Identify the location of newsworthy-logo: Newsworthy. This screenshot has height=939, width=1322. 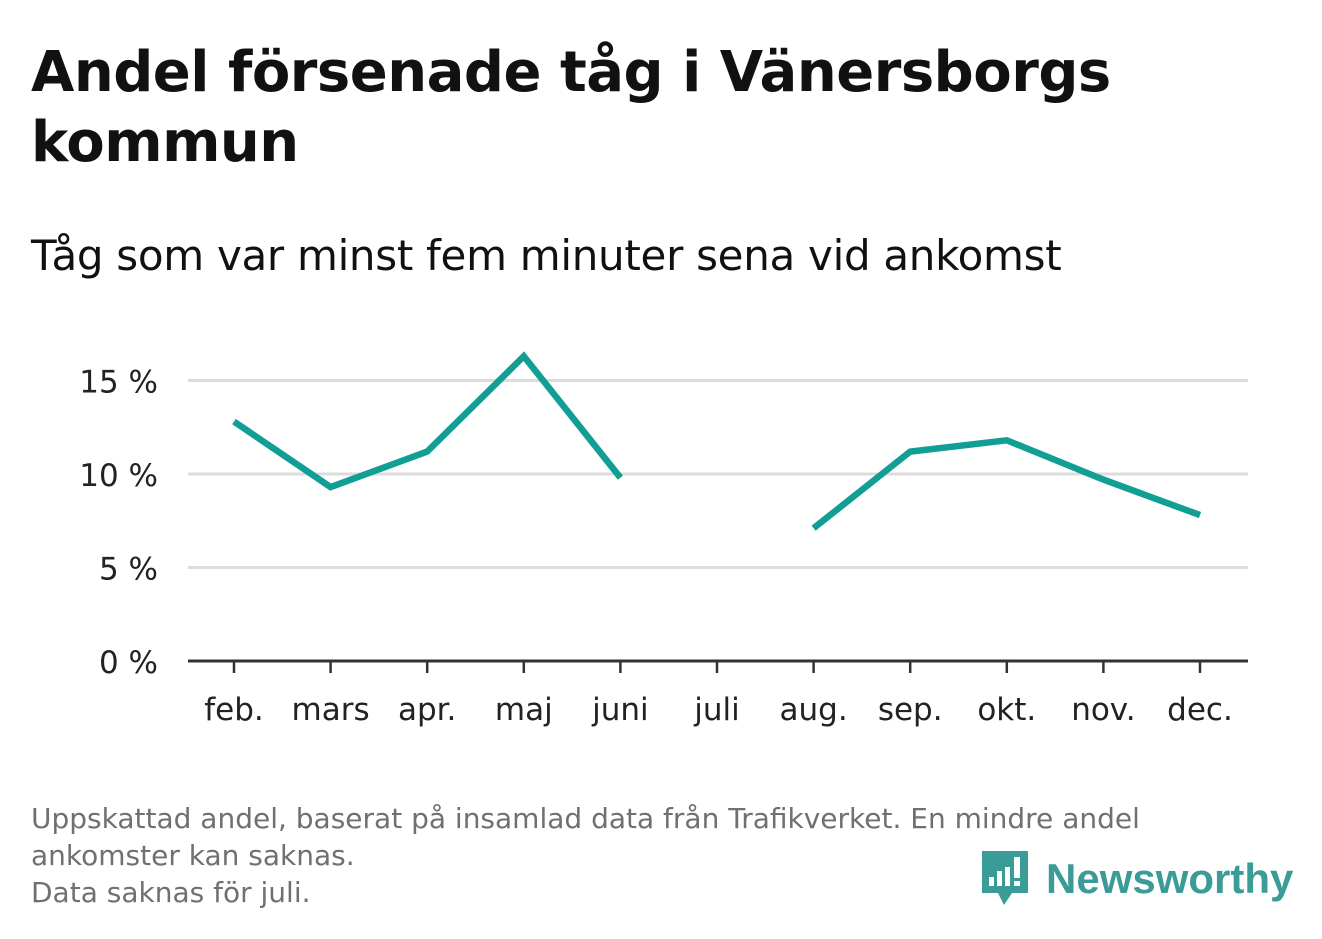
(1136, 879).